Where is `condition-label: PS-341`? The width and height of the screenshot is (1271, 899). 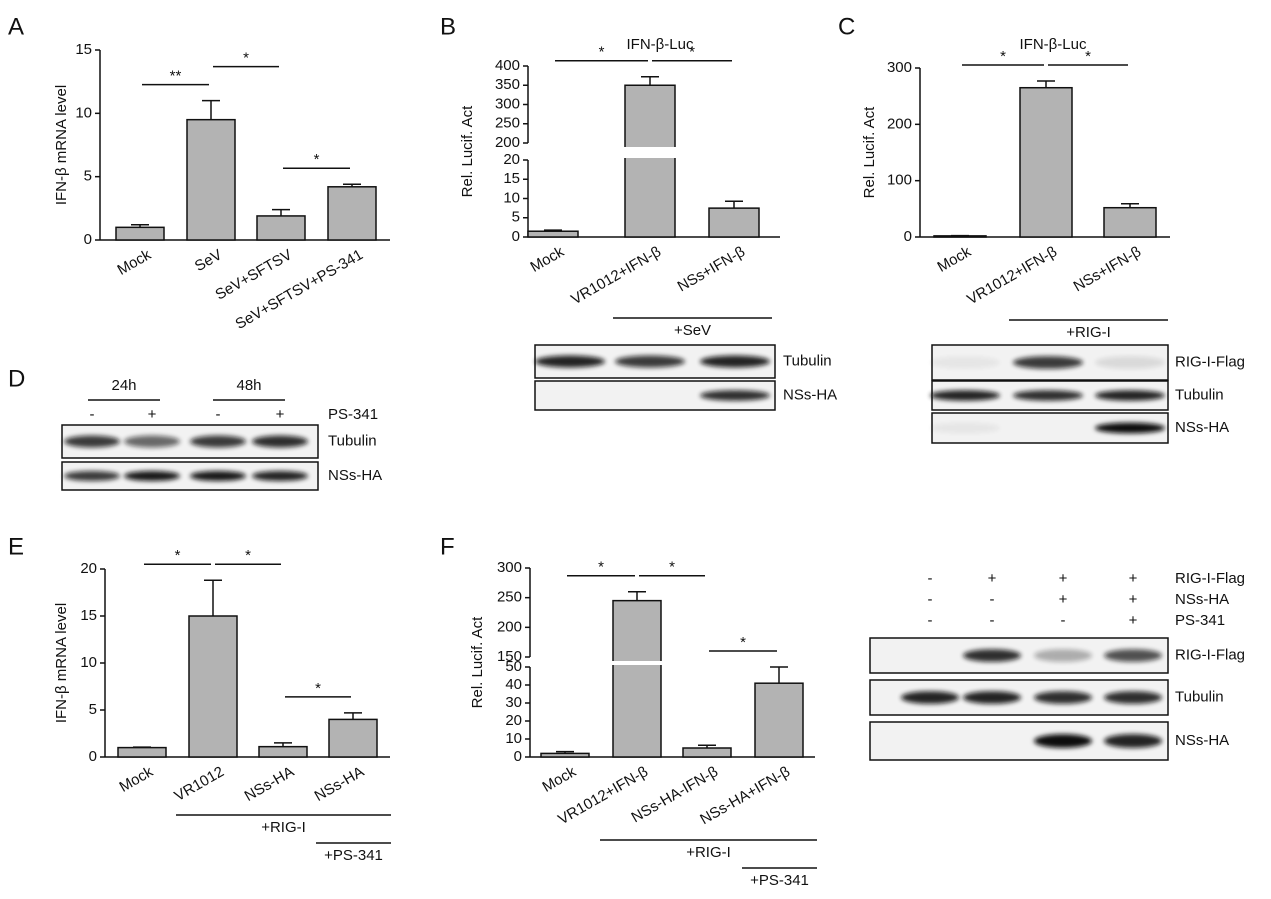
condition-label: PS-341 is located at coordinates (1200, 620).